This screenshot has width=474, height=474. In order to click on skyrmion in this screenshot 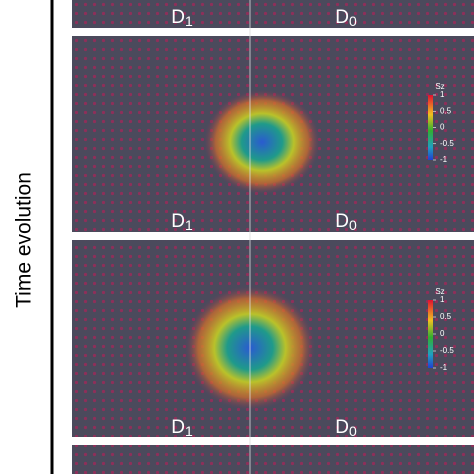, I will do `click(262, 142)`.